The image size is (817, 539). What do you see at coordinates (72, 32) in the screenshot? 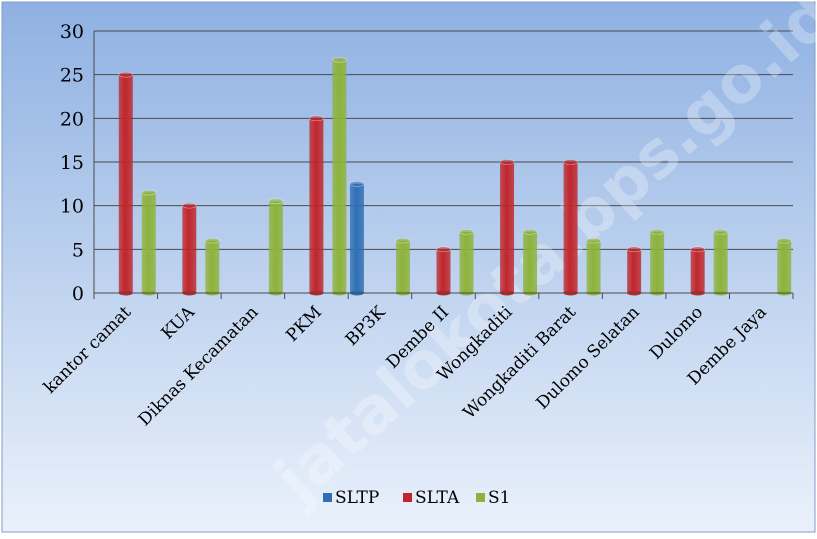
I see `y-tick-label-30: 30` at bounding box center [72, 32].